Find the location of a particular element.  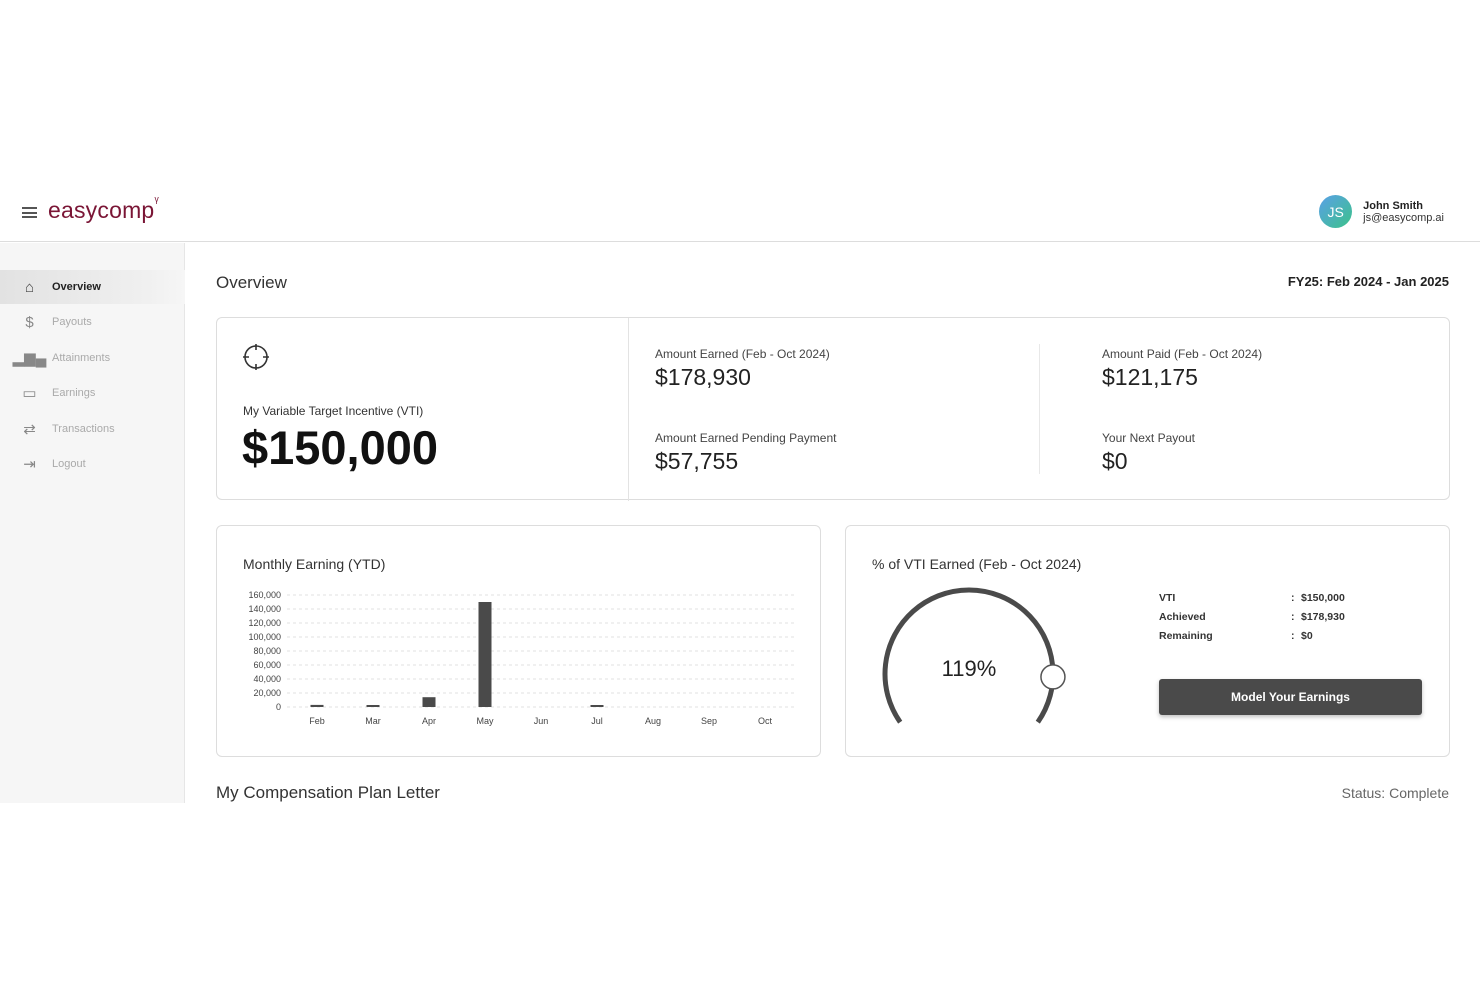

remaining-row-value: $0 is located at coordinates (1307, 636).